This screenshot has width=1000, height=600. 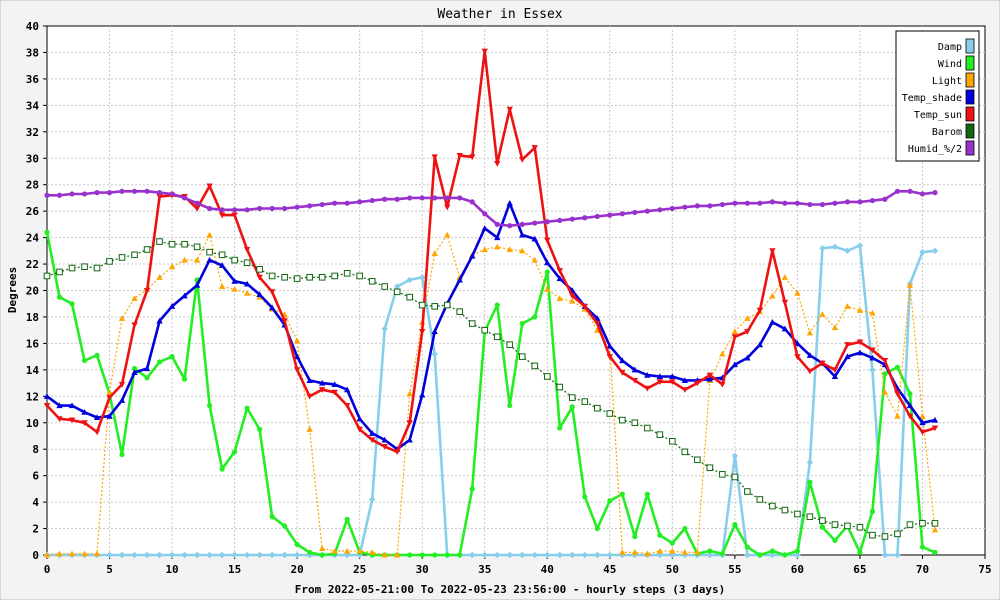 What do you see at coordinates (609, 569) in the screenshot?
I see `x-tick-label: 45` at bounding box center [609, 569].